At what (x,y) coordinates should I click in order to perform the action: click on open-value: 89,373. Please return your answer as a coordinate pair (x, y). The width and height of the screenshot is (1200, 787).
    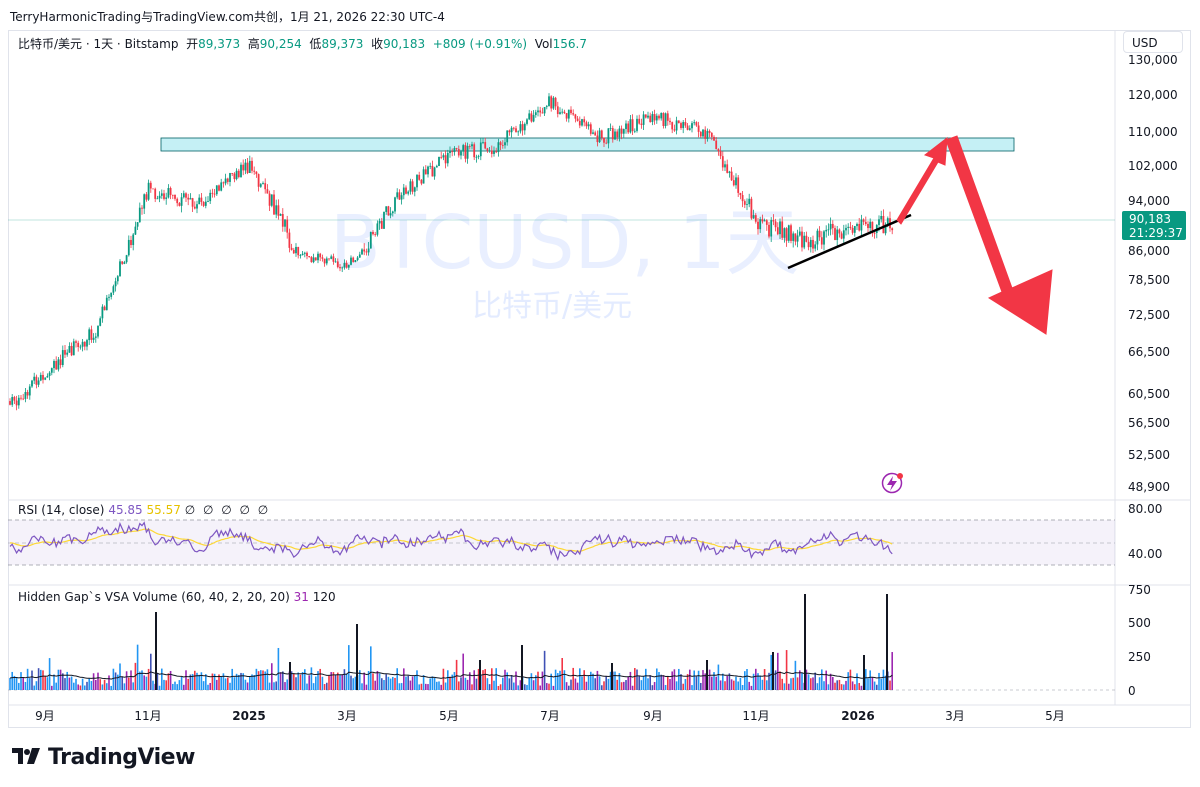
    Looking at the image, I should click on (219, 44).